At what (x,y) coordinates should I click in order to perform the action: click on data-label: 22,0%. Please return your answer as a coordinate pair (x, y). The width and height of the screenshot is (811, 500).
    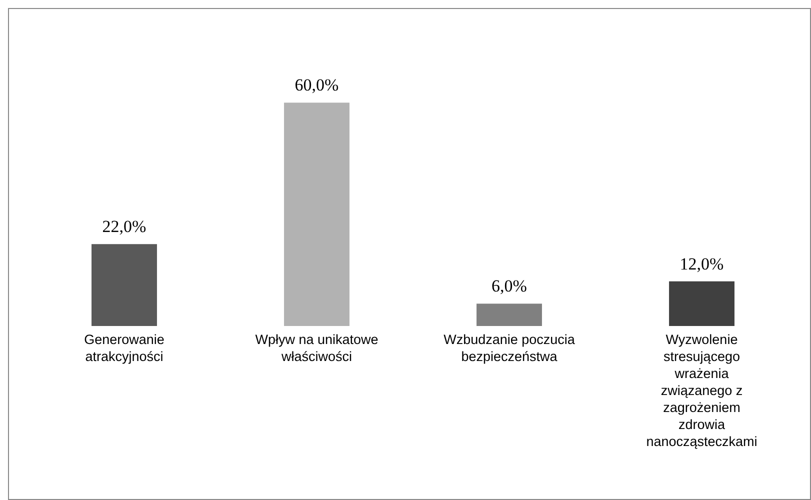
    Looking at the image, I should click on (124, 226).